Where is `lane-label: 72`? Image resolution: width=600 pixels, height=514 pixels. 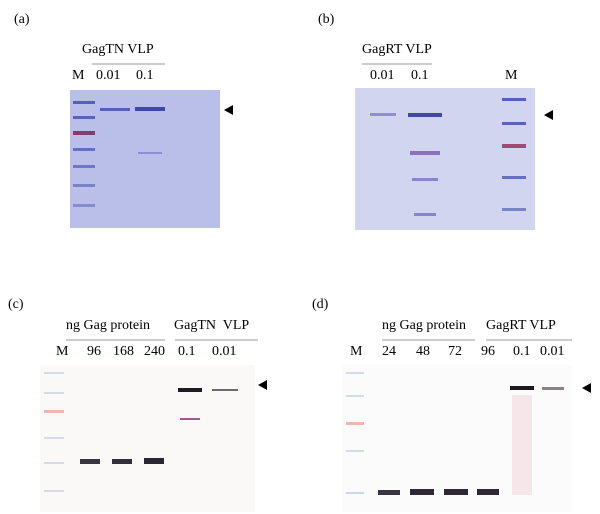 lane-label: 72 is located at coordinates (455, 351).